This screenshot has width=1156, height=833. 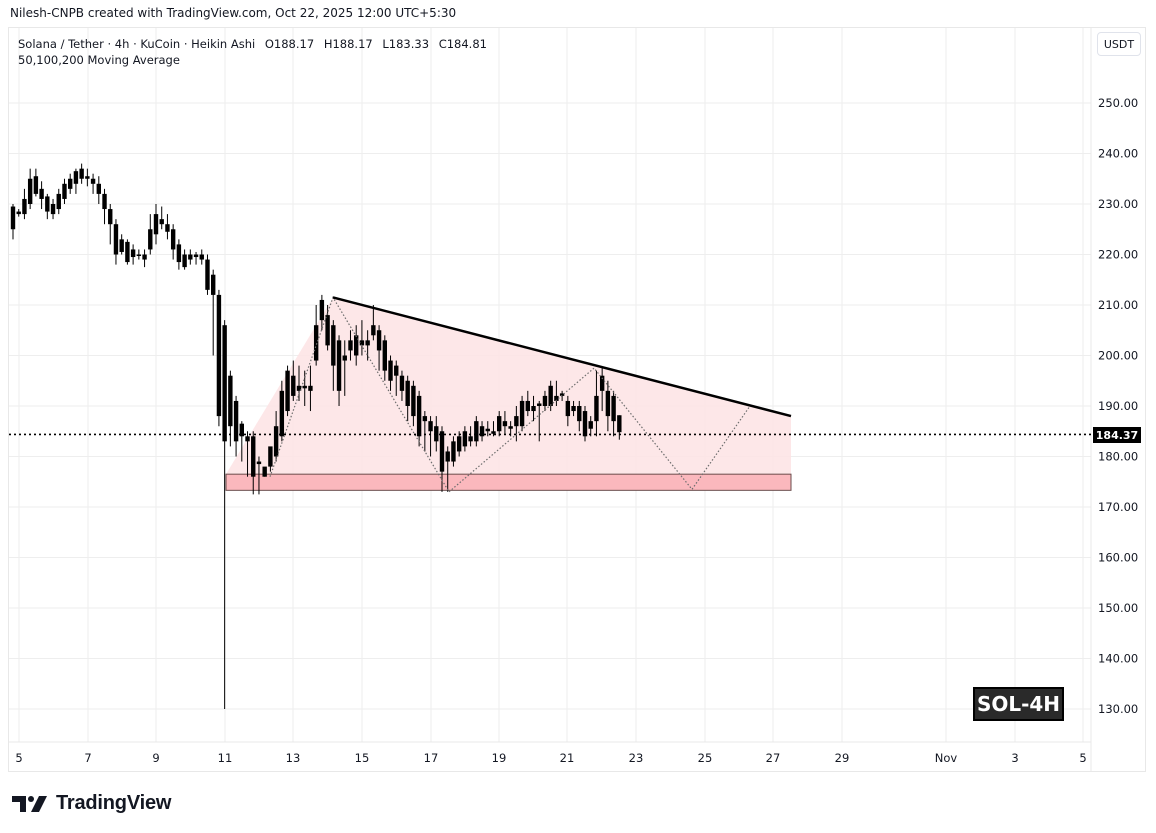 I want to click on x-tick-label: 29, so click(x=842, y=758).